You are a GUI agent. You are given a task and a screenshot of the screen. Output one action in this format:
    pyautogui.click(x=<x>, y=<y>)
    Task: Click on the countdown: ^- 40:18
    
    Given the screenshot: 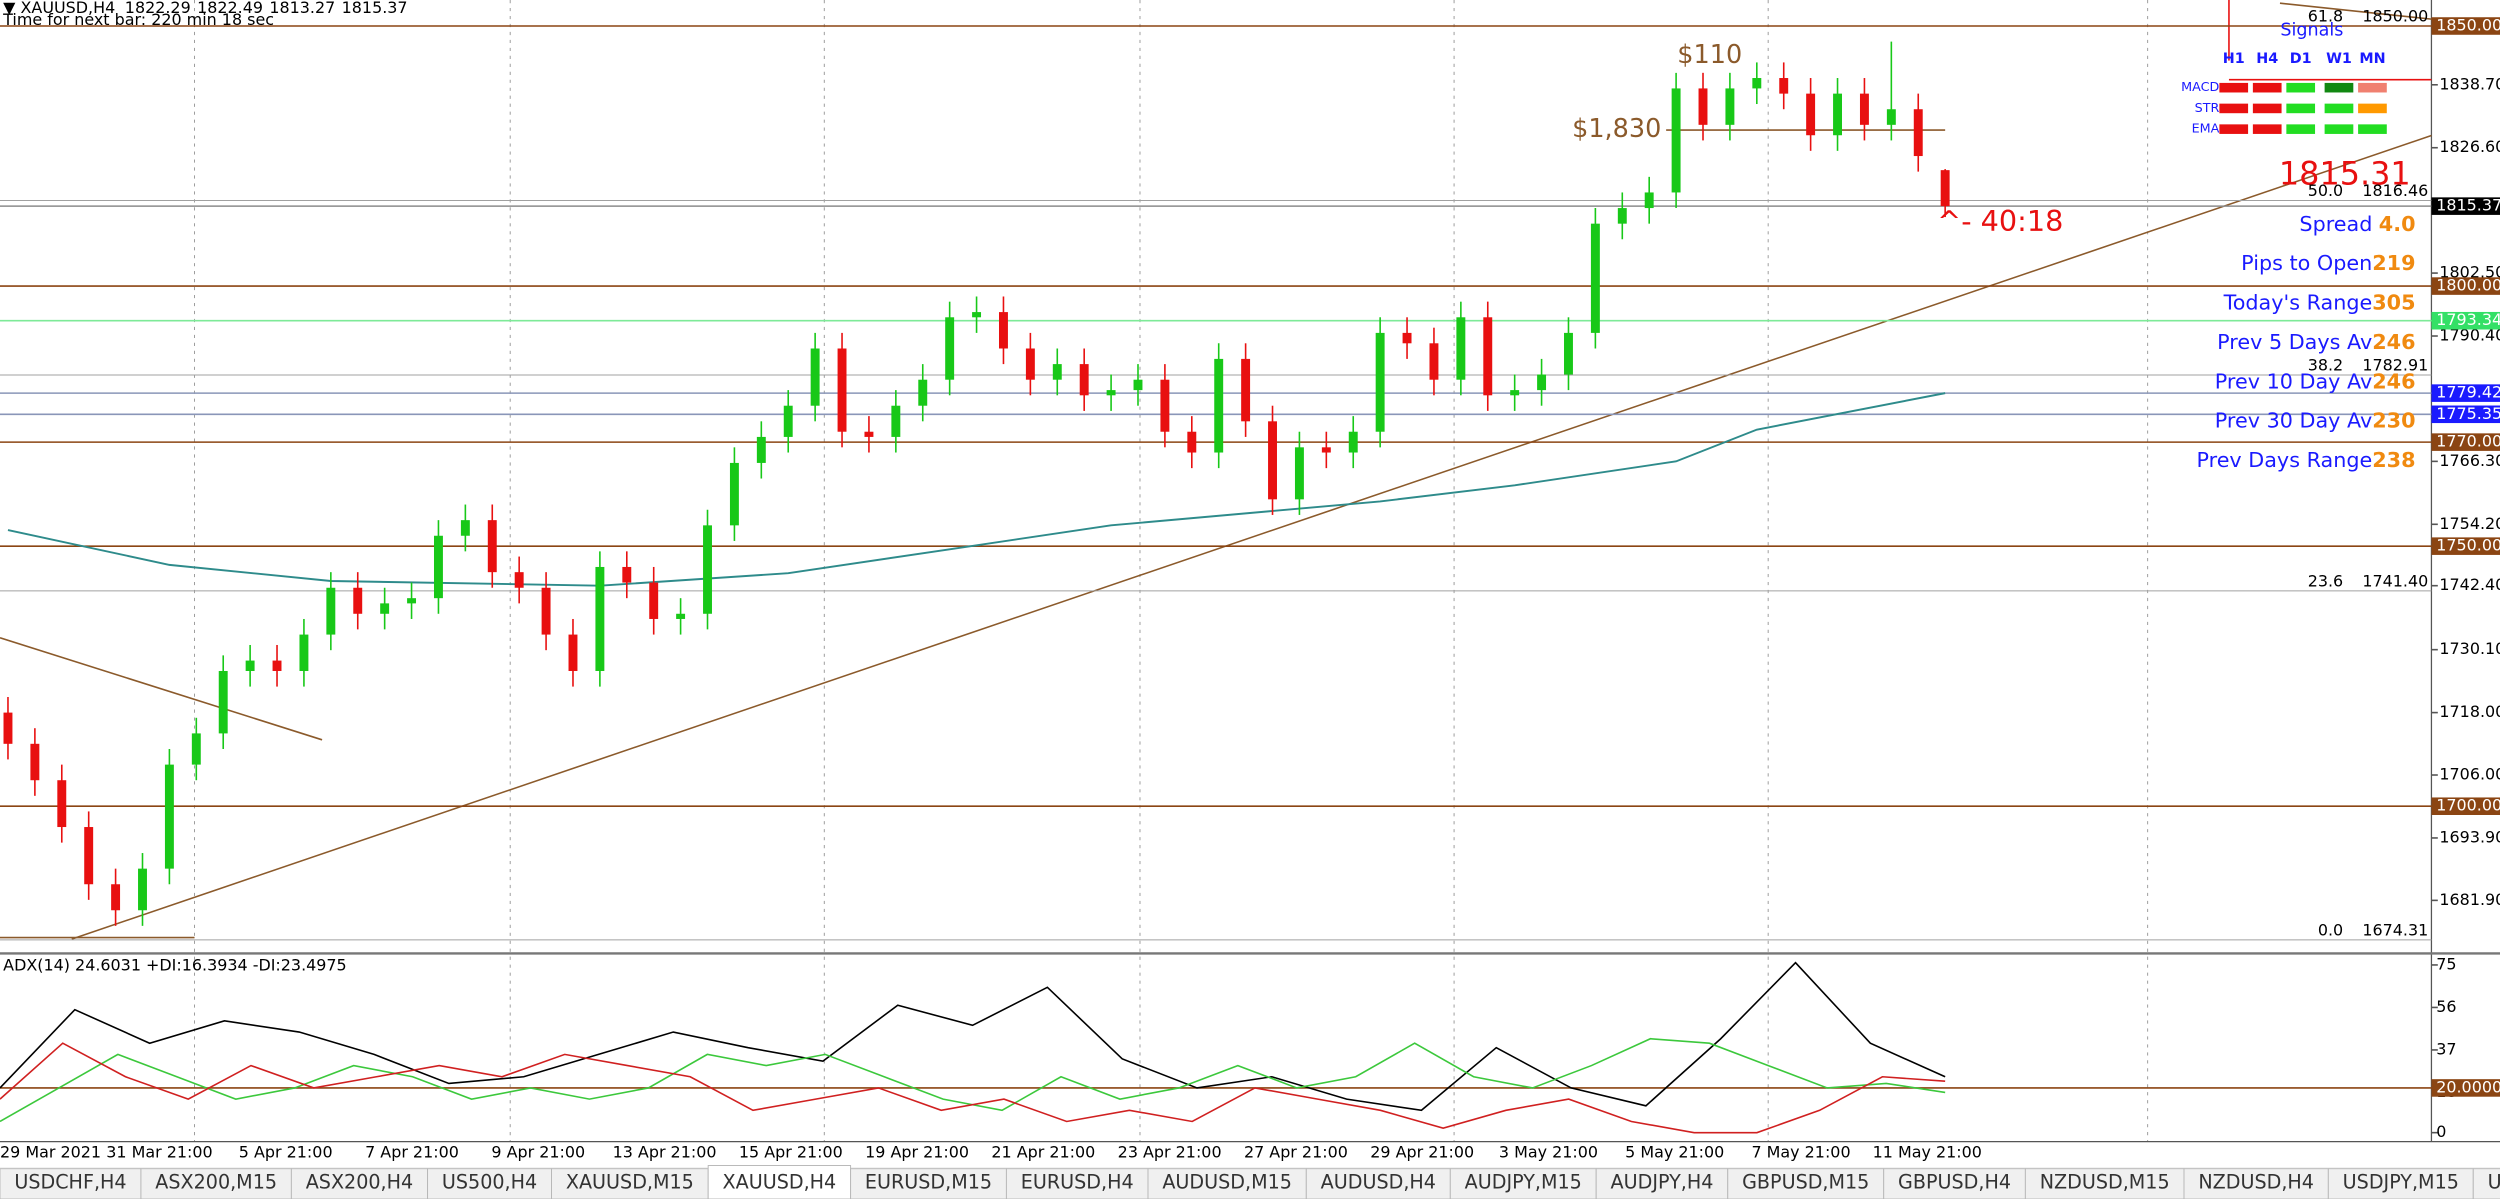 What is the action you would take?
    pyautogui.click(x=2000, y=221)
    